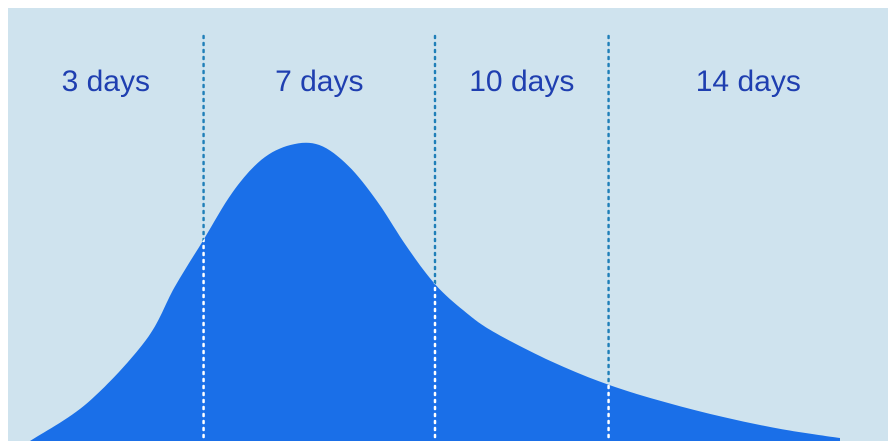  What do you see at coordinates (106, 81) in the screenshot?
I see `period-label: 3 days` at bounding box center [106, 81].